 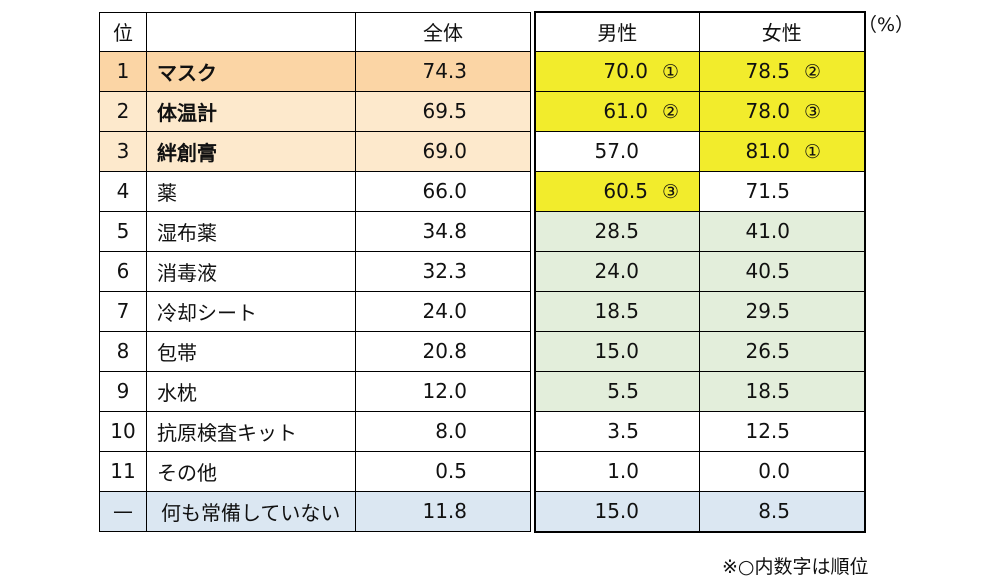 I want to click on male-rank-mark: ①, so click(x=670, y=72).